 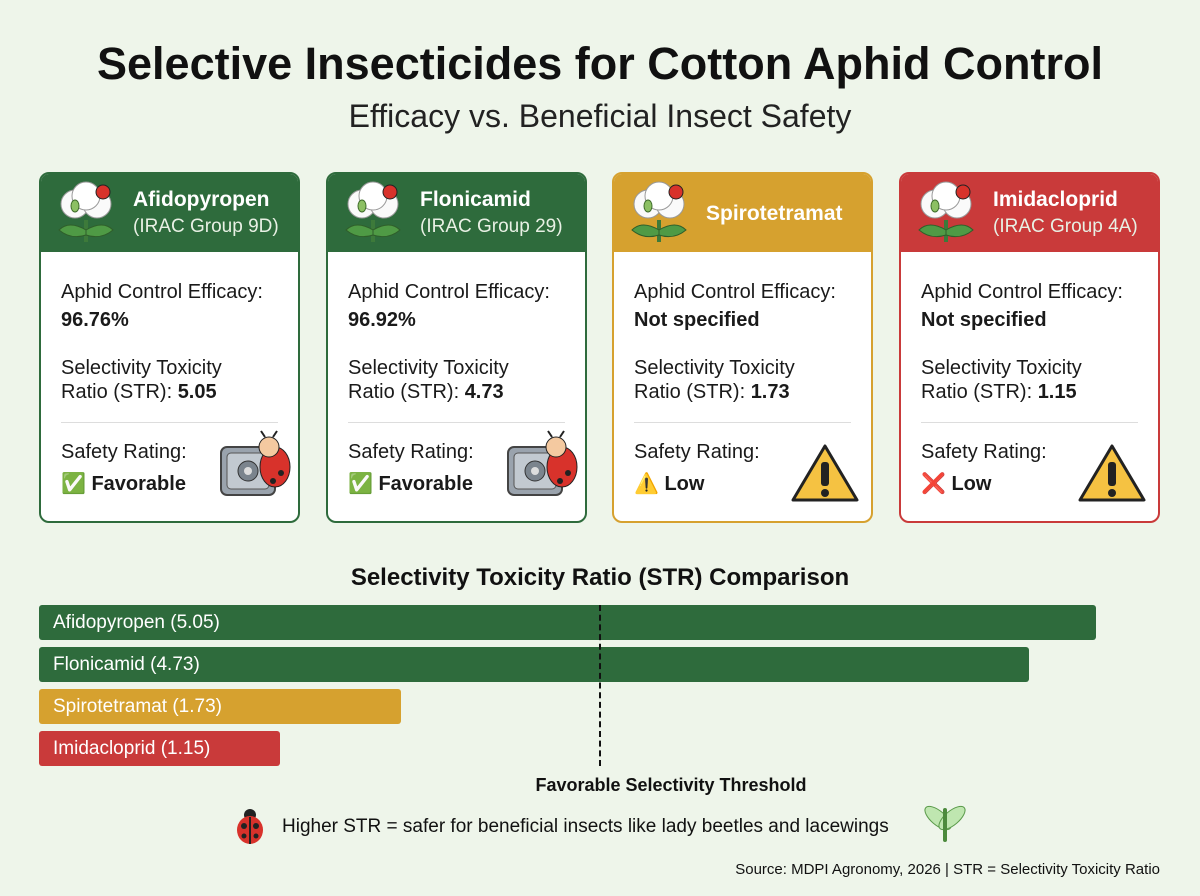 I want to click on card-name: Spirotetramat, so click(x=774, y=213).